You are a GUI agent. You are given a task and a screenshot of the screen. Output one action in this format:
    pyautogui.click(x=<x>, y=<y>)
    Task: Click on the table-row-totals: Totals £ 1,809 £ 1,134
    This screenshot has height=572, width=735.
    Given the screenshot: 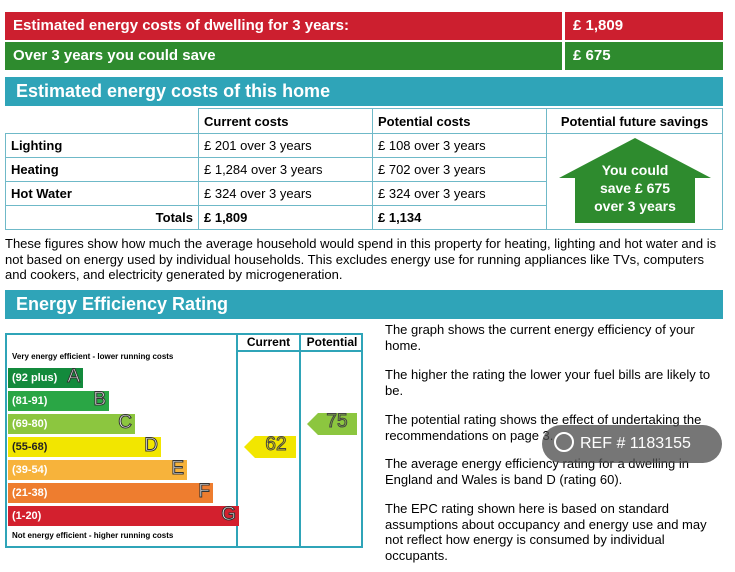 What is the action you would take?
    pyautogui.click(x=364, y=217)
    